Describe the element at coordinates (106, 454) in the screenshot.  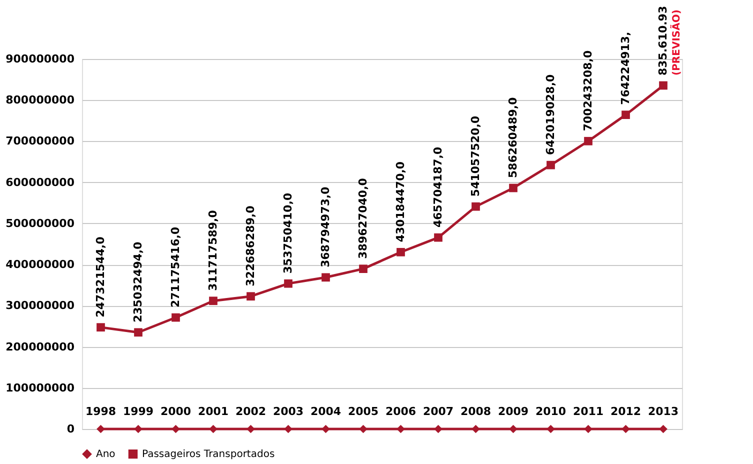
I see `legend-label: Ano` at that location.